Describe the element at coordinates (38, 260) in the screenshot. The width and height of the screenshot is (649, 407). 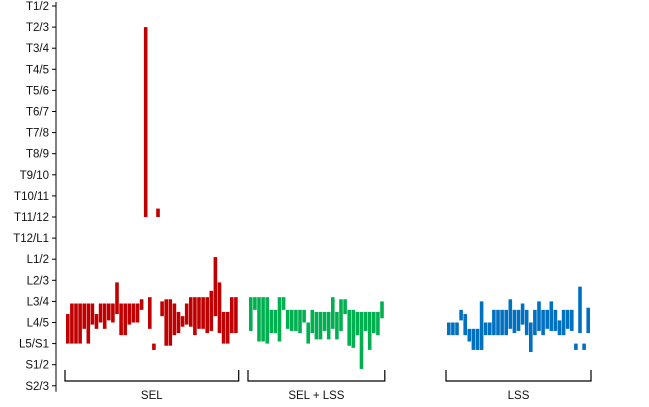
I see `y-tick-label: L1/2` at that location.